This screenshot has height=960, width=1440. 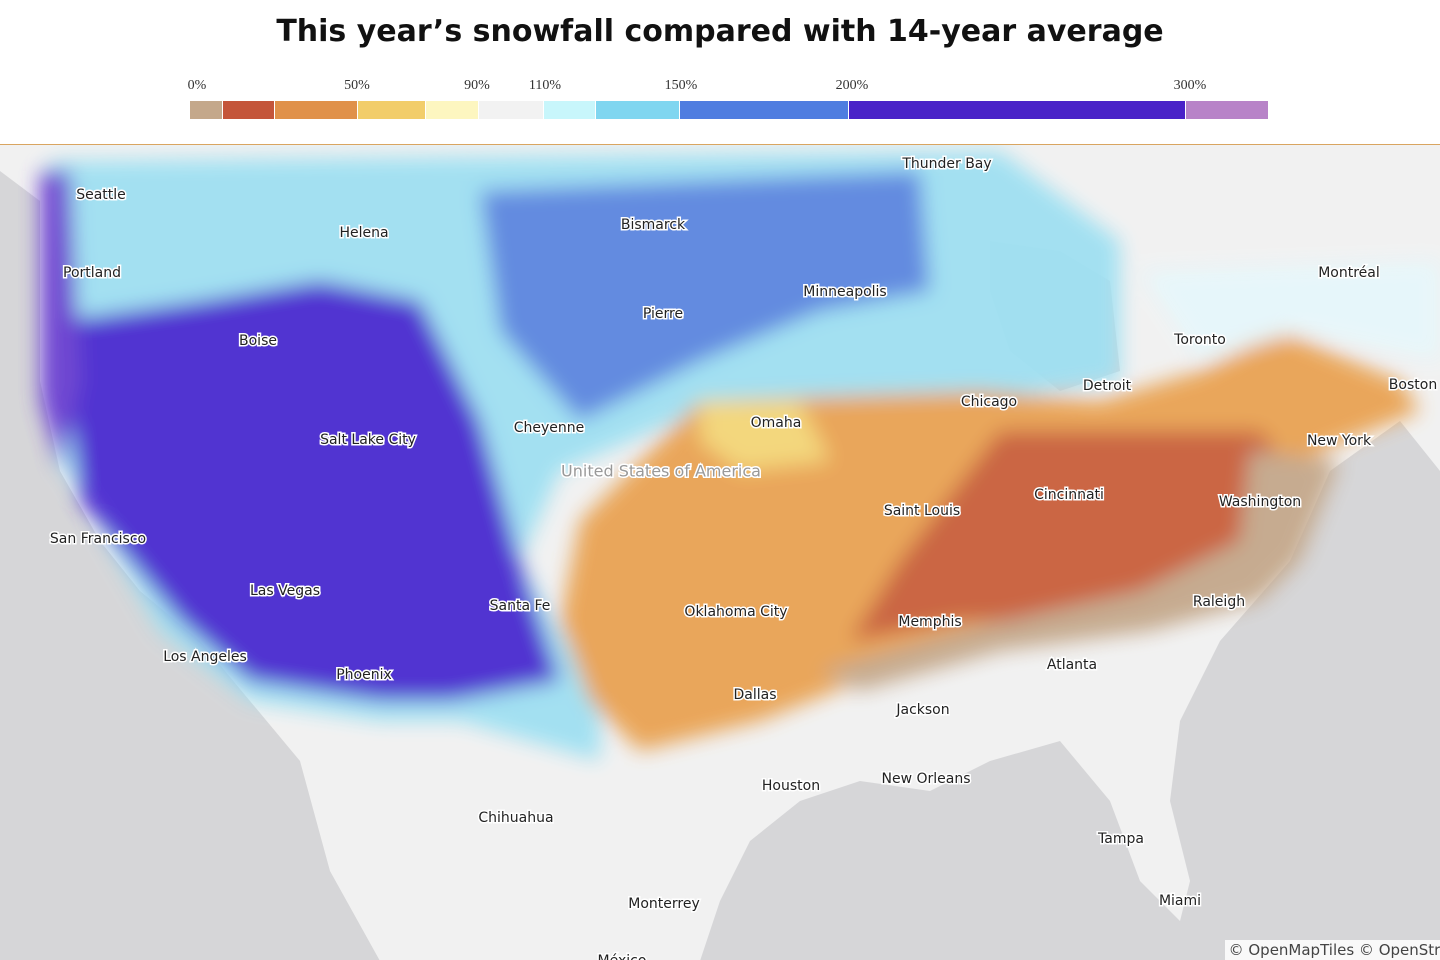 I want to click on city-label: Bismarck, so click(x=653, y=225).